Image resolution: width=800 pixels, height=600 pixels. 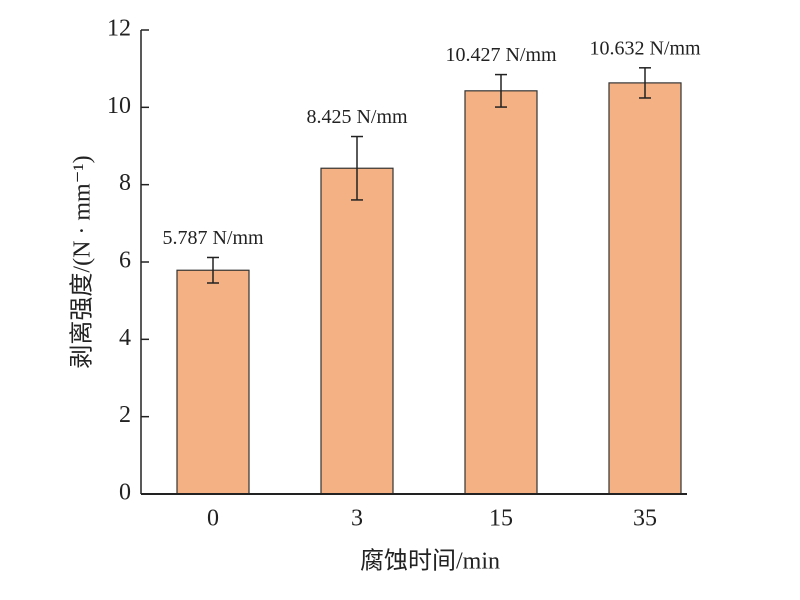 What do you see at coordinates (119, 29) in the screenshot?
I see `y-tick-label: 12` at bounding box center [119, 29].